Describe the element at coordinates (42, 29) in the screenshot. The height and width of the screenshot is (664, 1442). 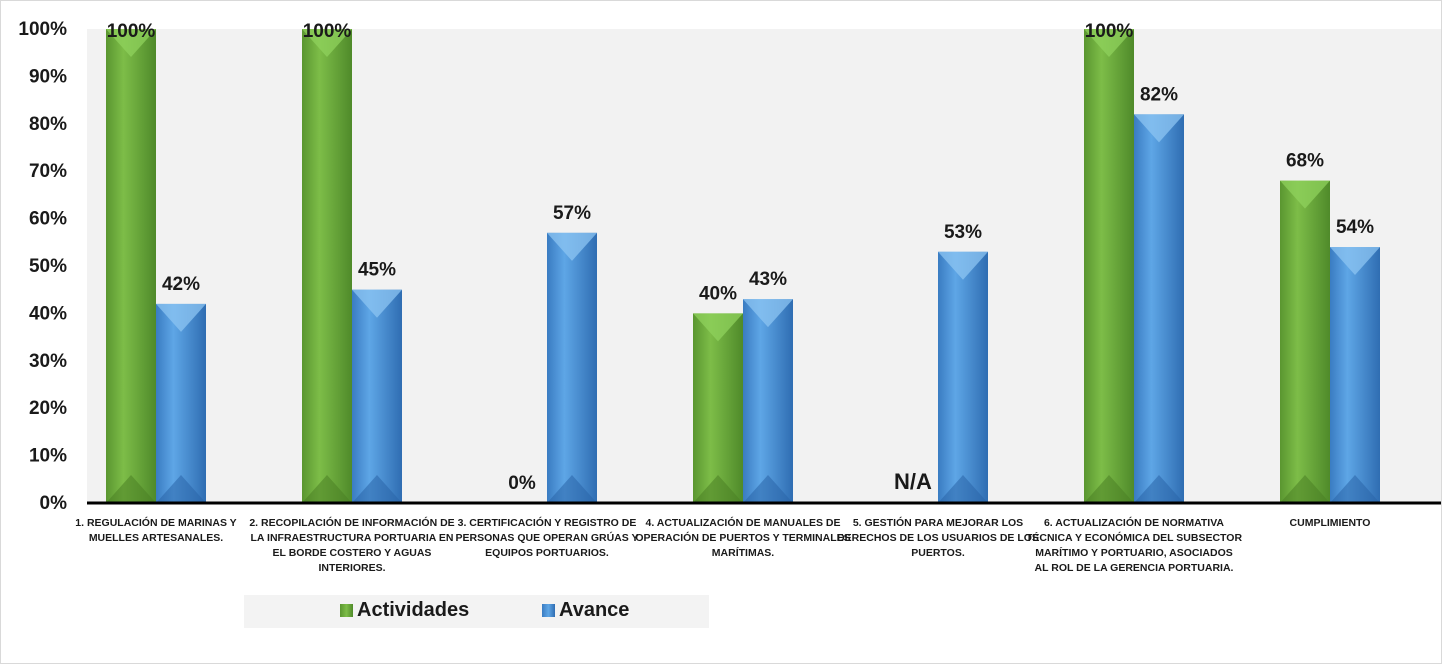
I see `y-tick-label: 100%` at that location.